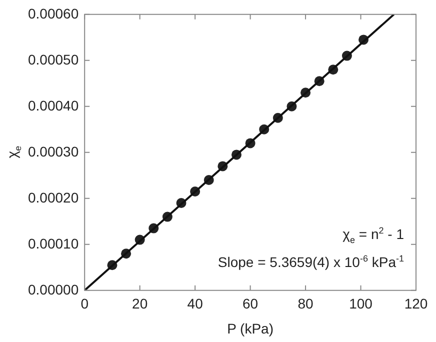 This screenshot has width=436, height=342. What do you see at coordinates (53, 197) in the screenshot?
I see `y-tick-label: 0.00020` at bounding box center [53, 197].